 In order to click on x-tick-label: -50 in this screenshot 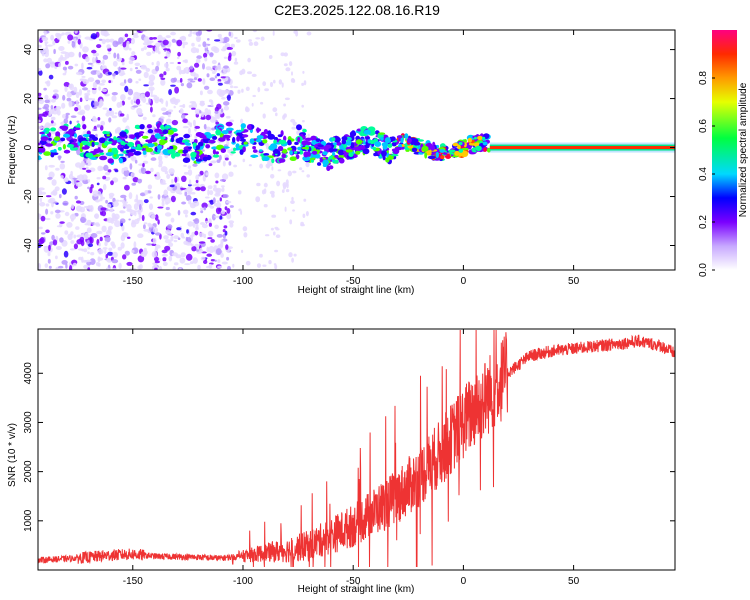, I will do `click(353, 281)`.